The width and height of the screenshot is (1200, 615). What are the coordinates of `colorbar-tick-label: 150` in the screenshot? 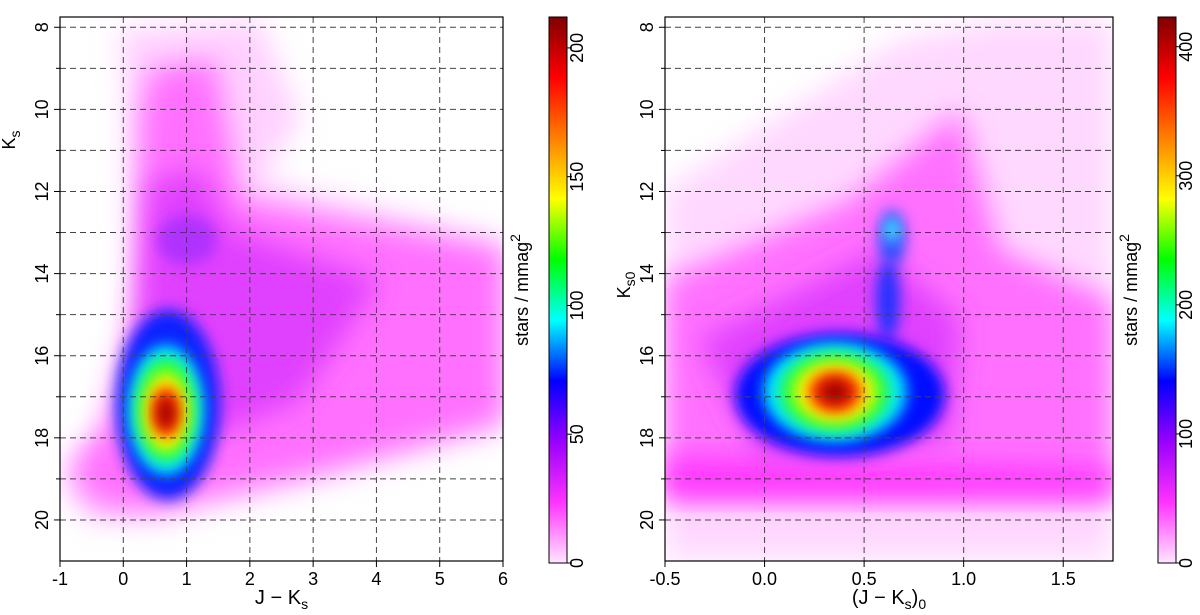 It's located at (577, 177).